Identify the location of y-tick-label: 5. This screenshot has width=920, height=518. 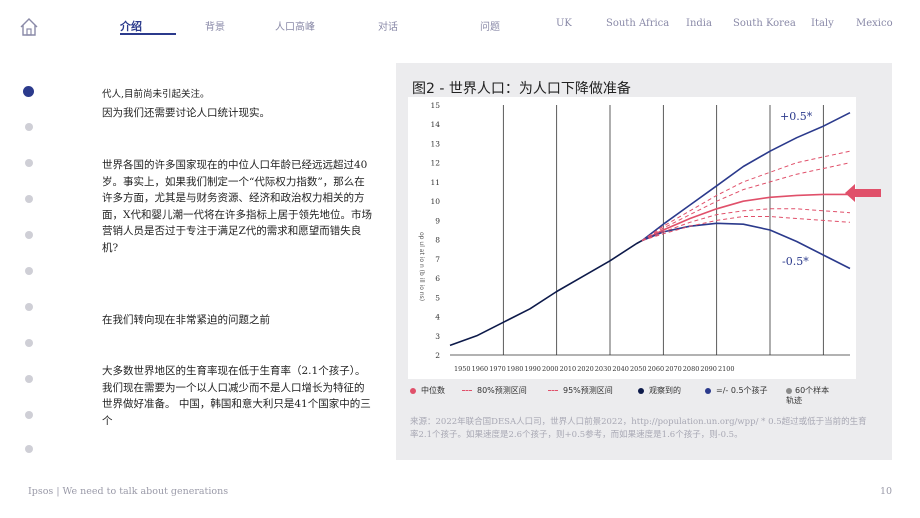
(437, 297).